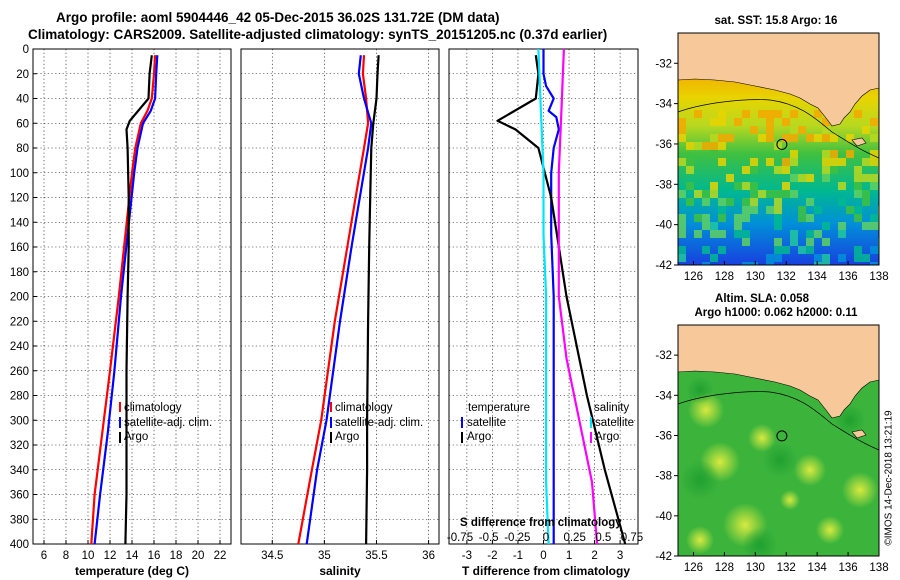  Describe the element at coordinates (663, 64) in the screenshot. I see `lat-tick-label: -32` at that location.